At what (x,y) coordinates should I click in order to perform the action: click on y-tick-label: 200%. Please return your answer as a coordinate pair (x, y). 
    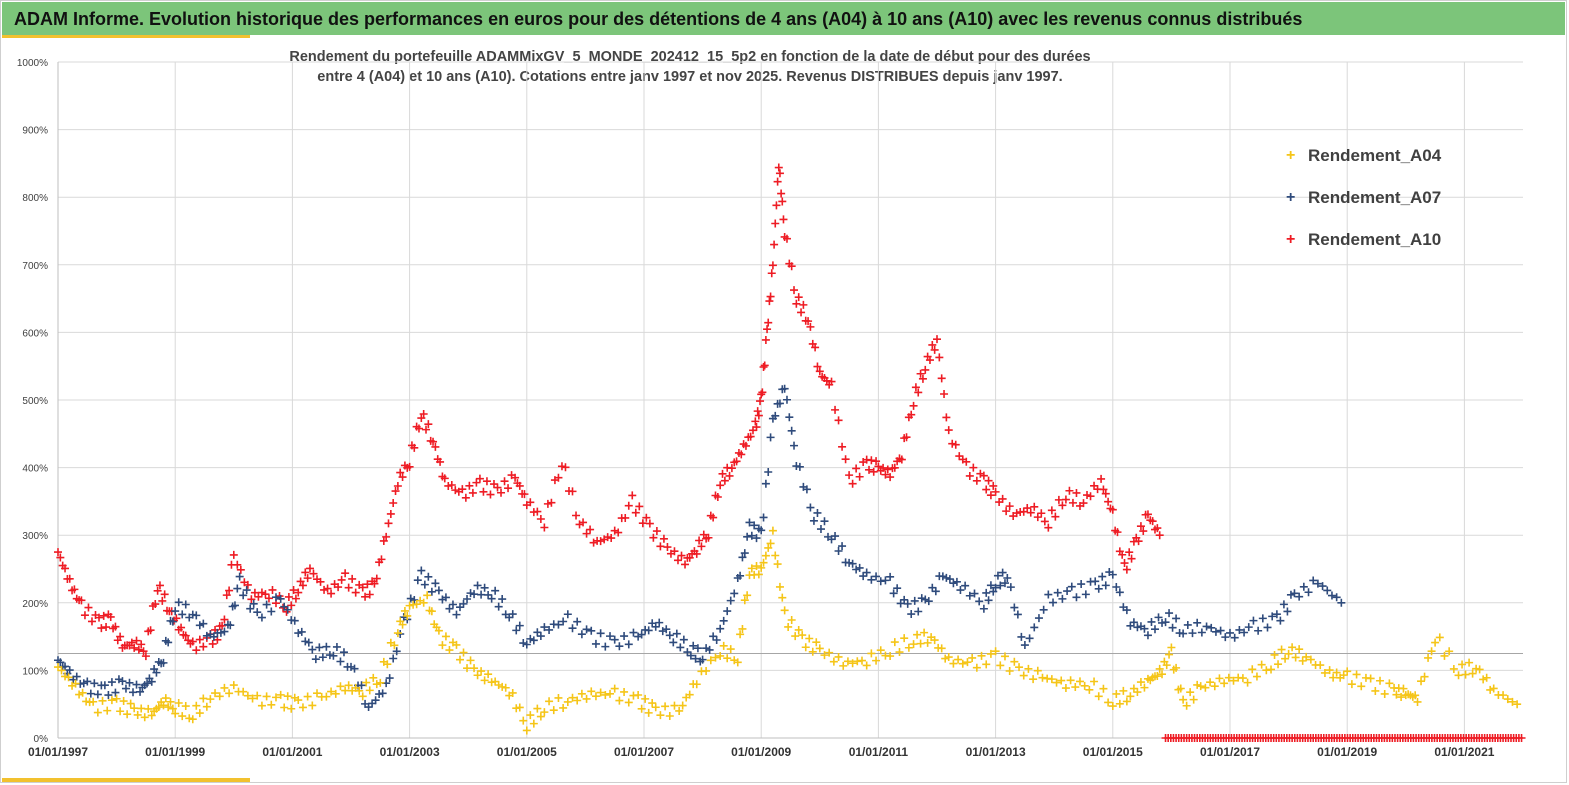
    Looking at the image, I should click on (35, 604).